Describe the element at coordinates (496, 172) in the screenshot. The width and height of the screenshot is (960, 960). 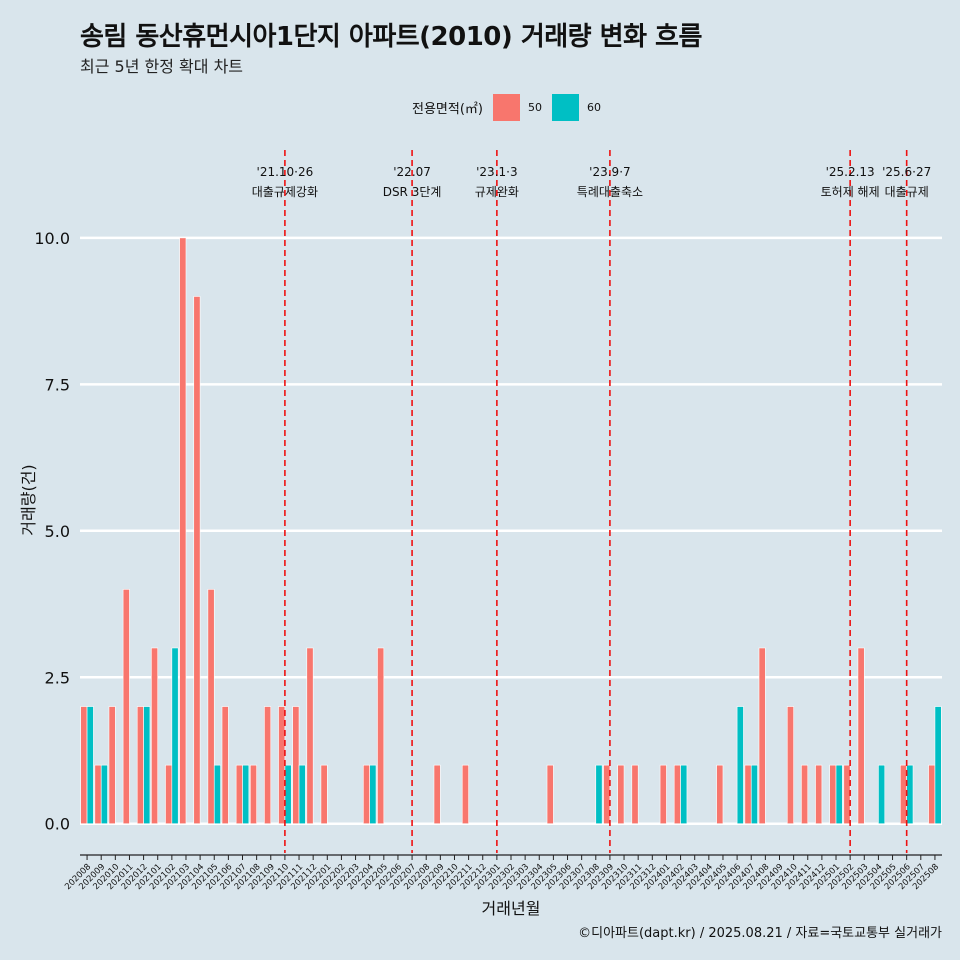
I see `annotation-date: '23.1·3` at that location.